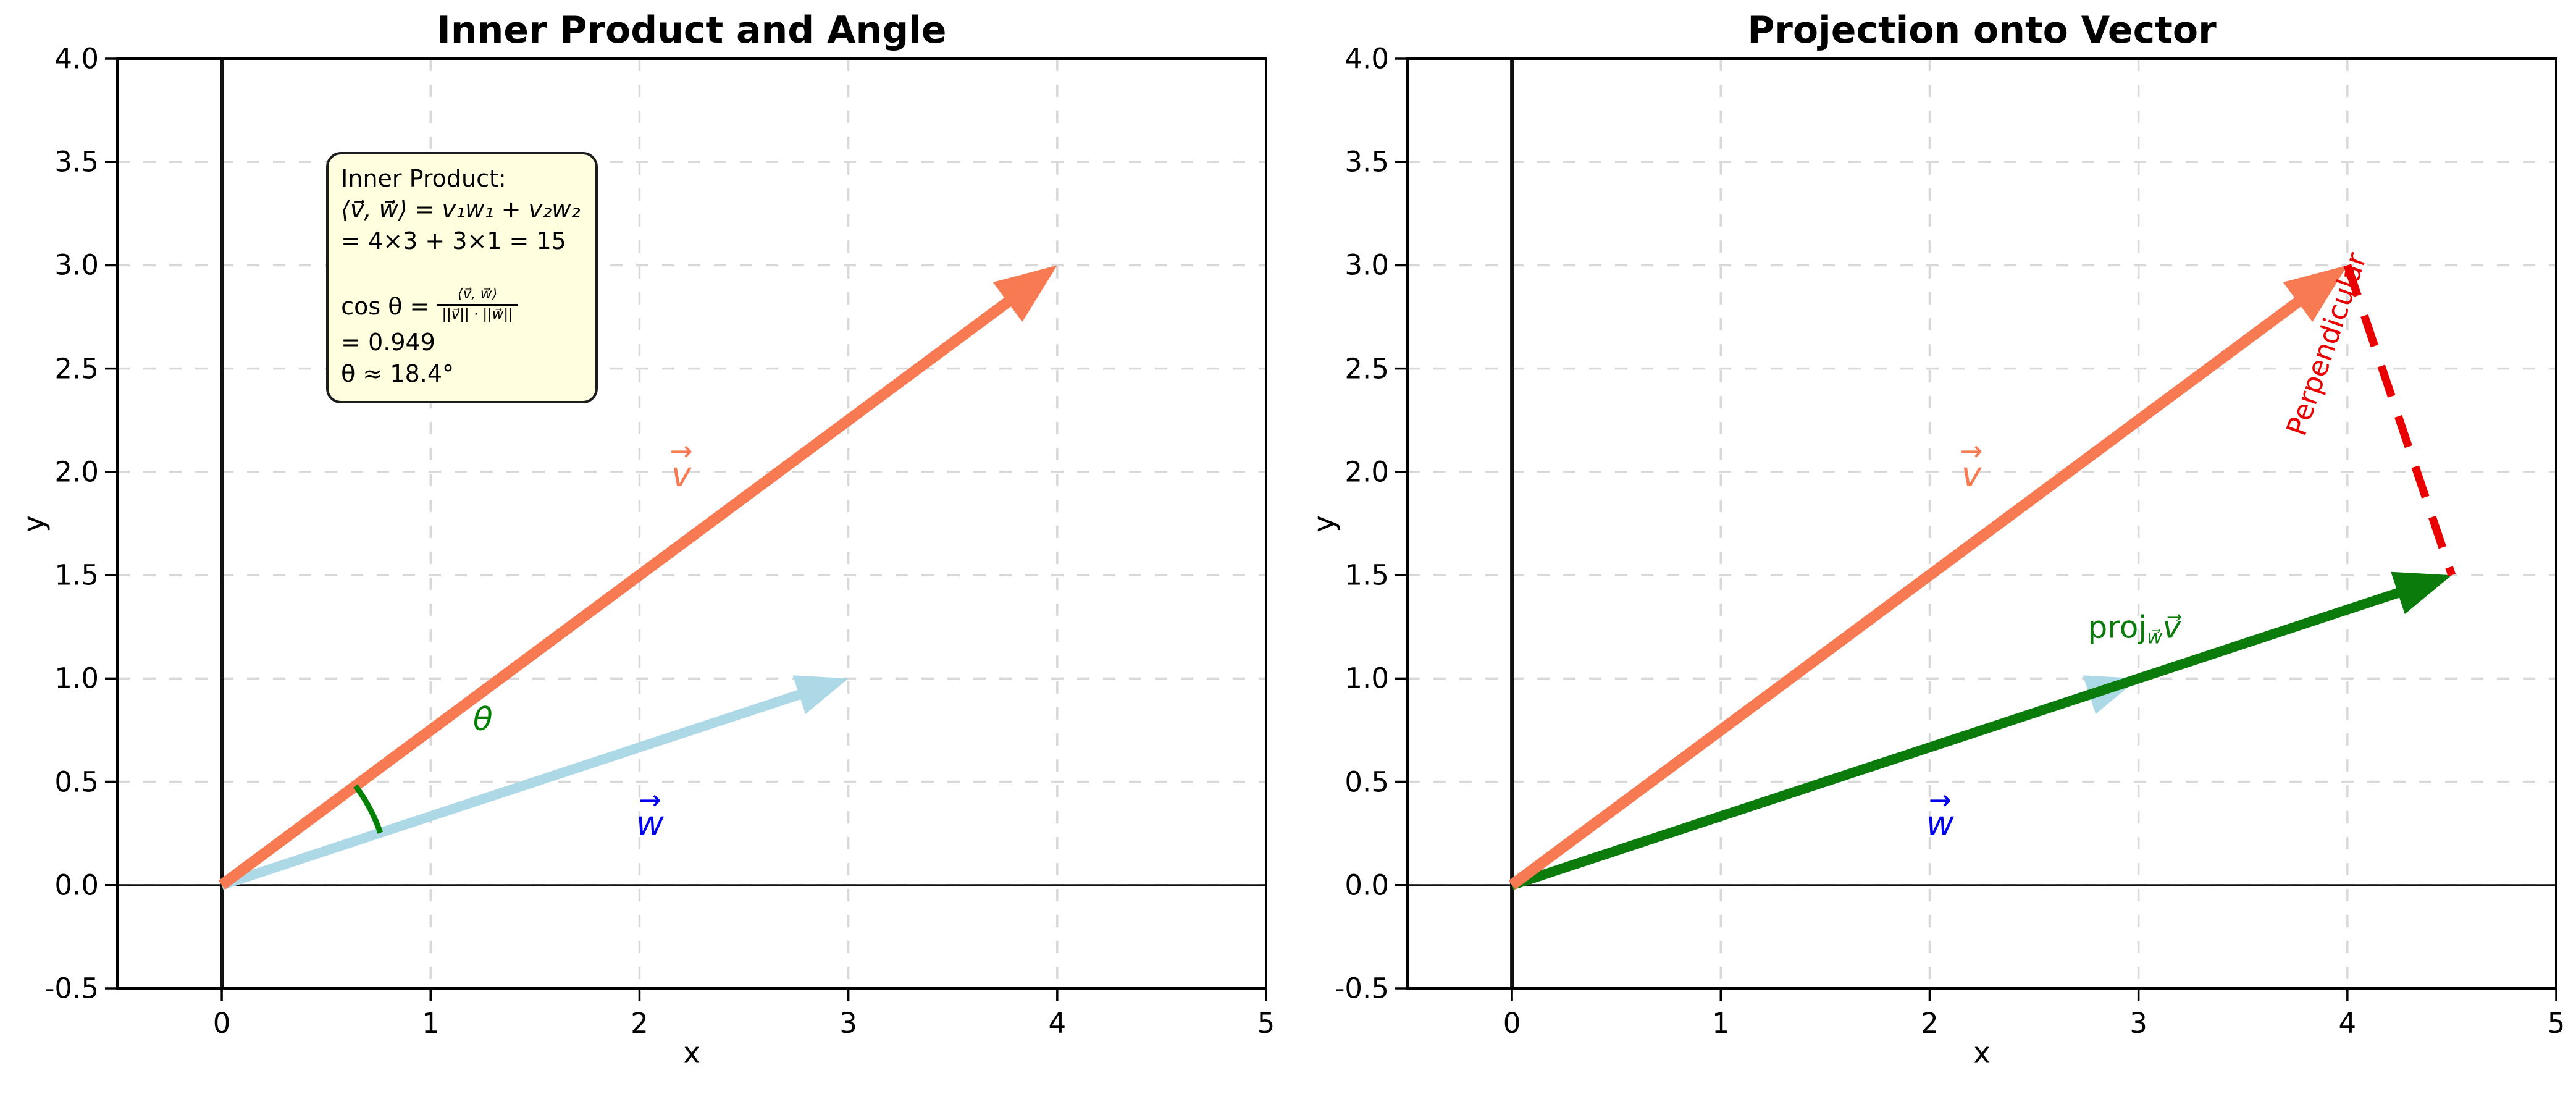 The width and height of the screenshot is (2576, 1094). Describe the element at coordinates (424, 178) in the screenshot. I see `annotation-title: Inner Product:` at that location.